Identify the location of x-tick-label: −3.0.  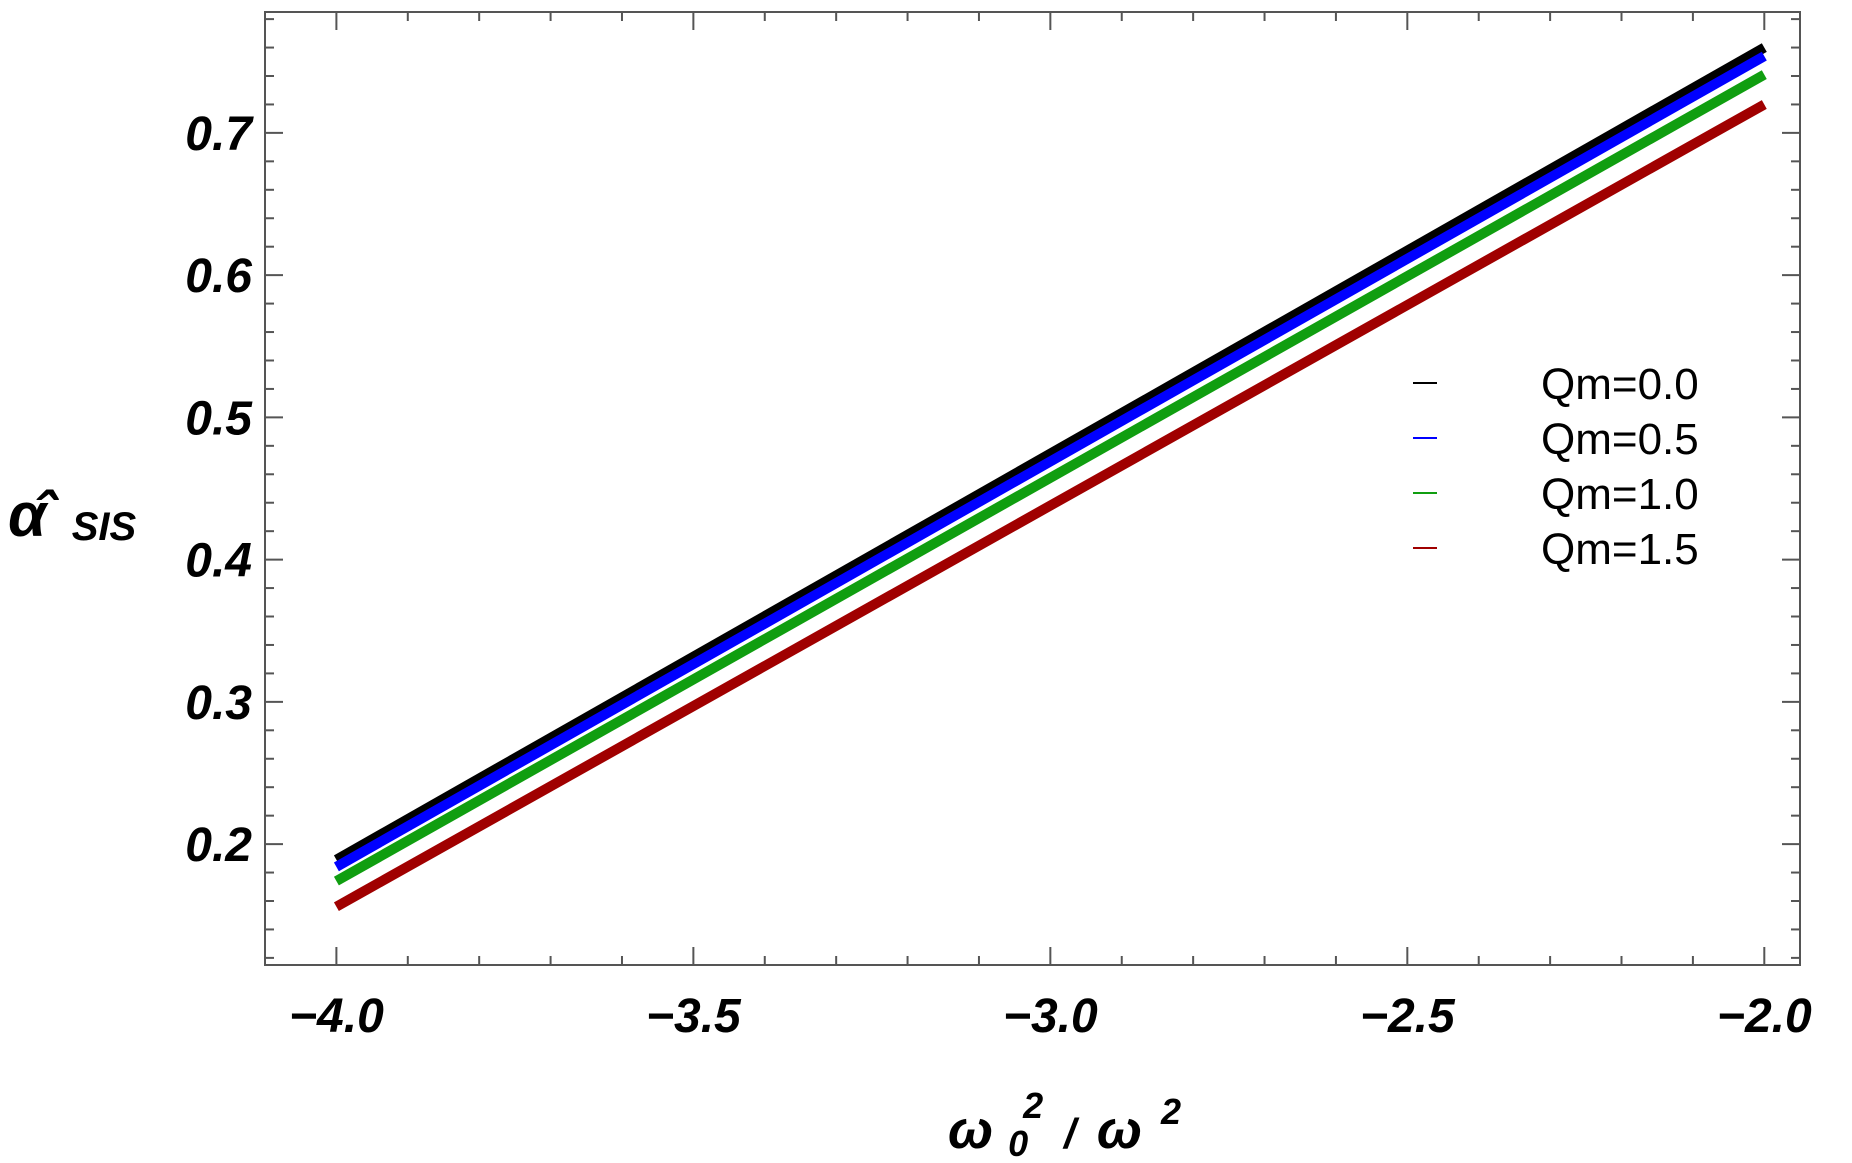
(1050, 1016).